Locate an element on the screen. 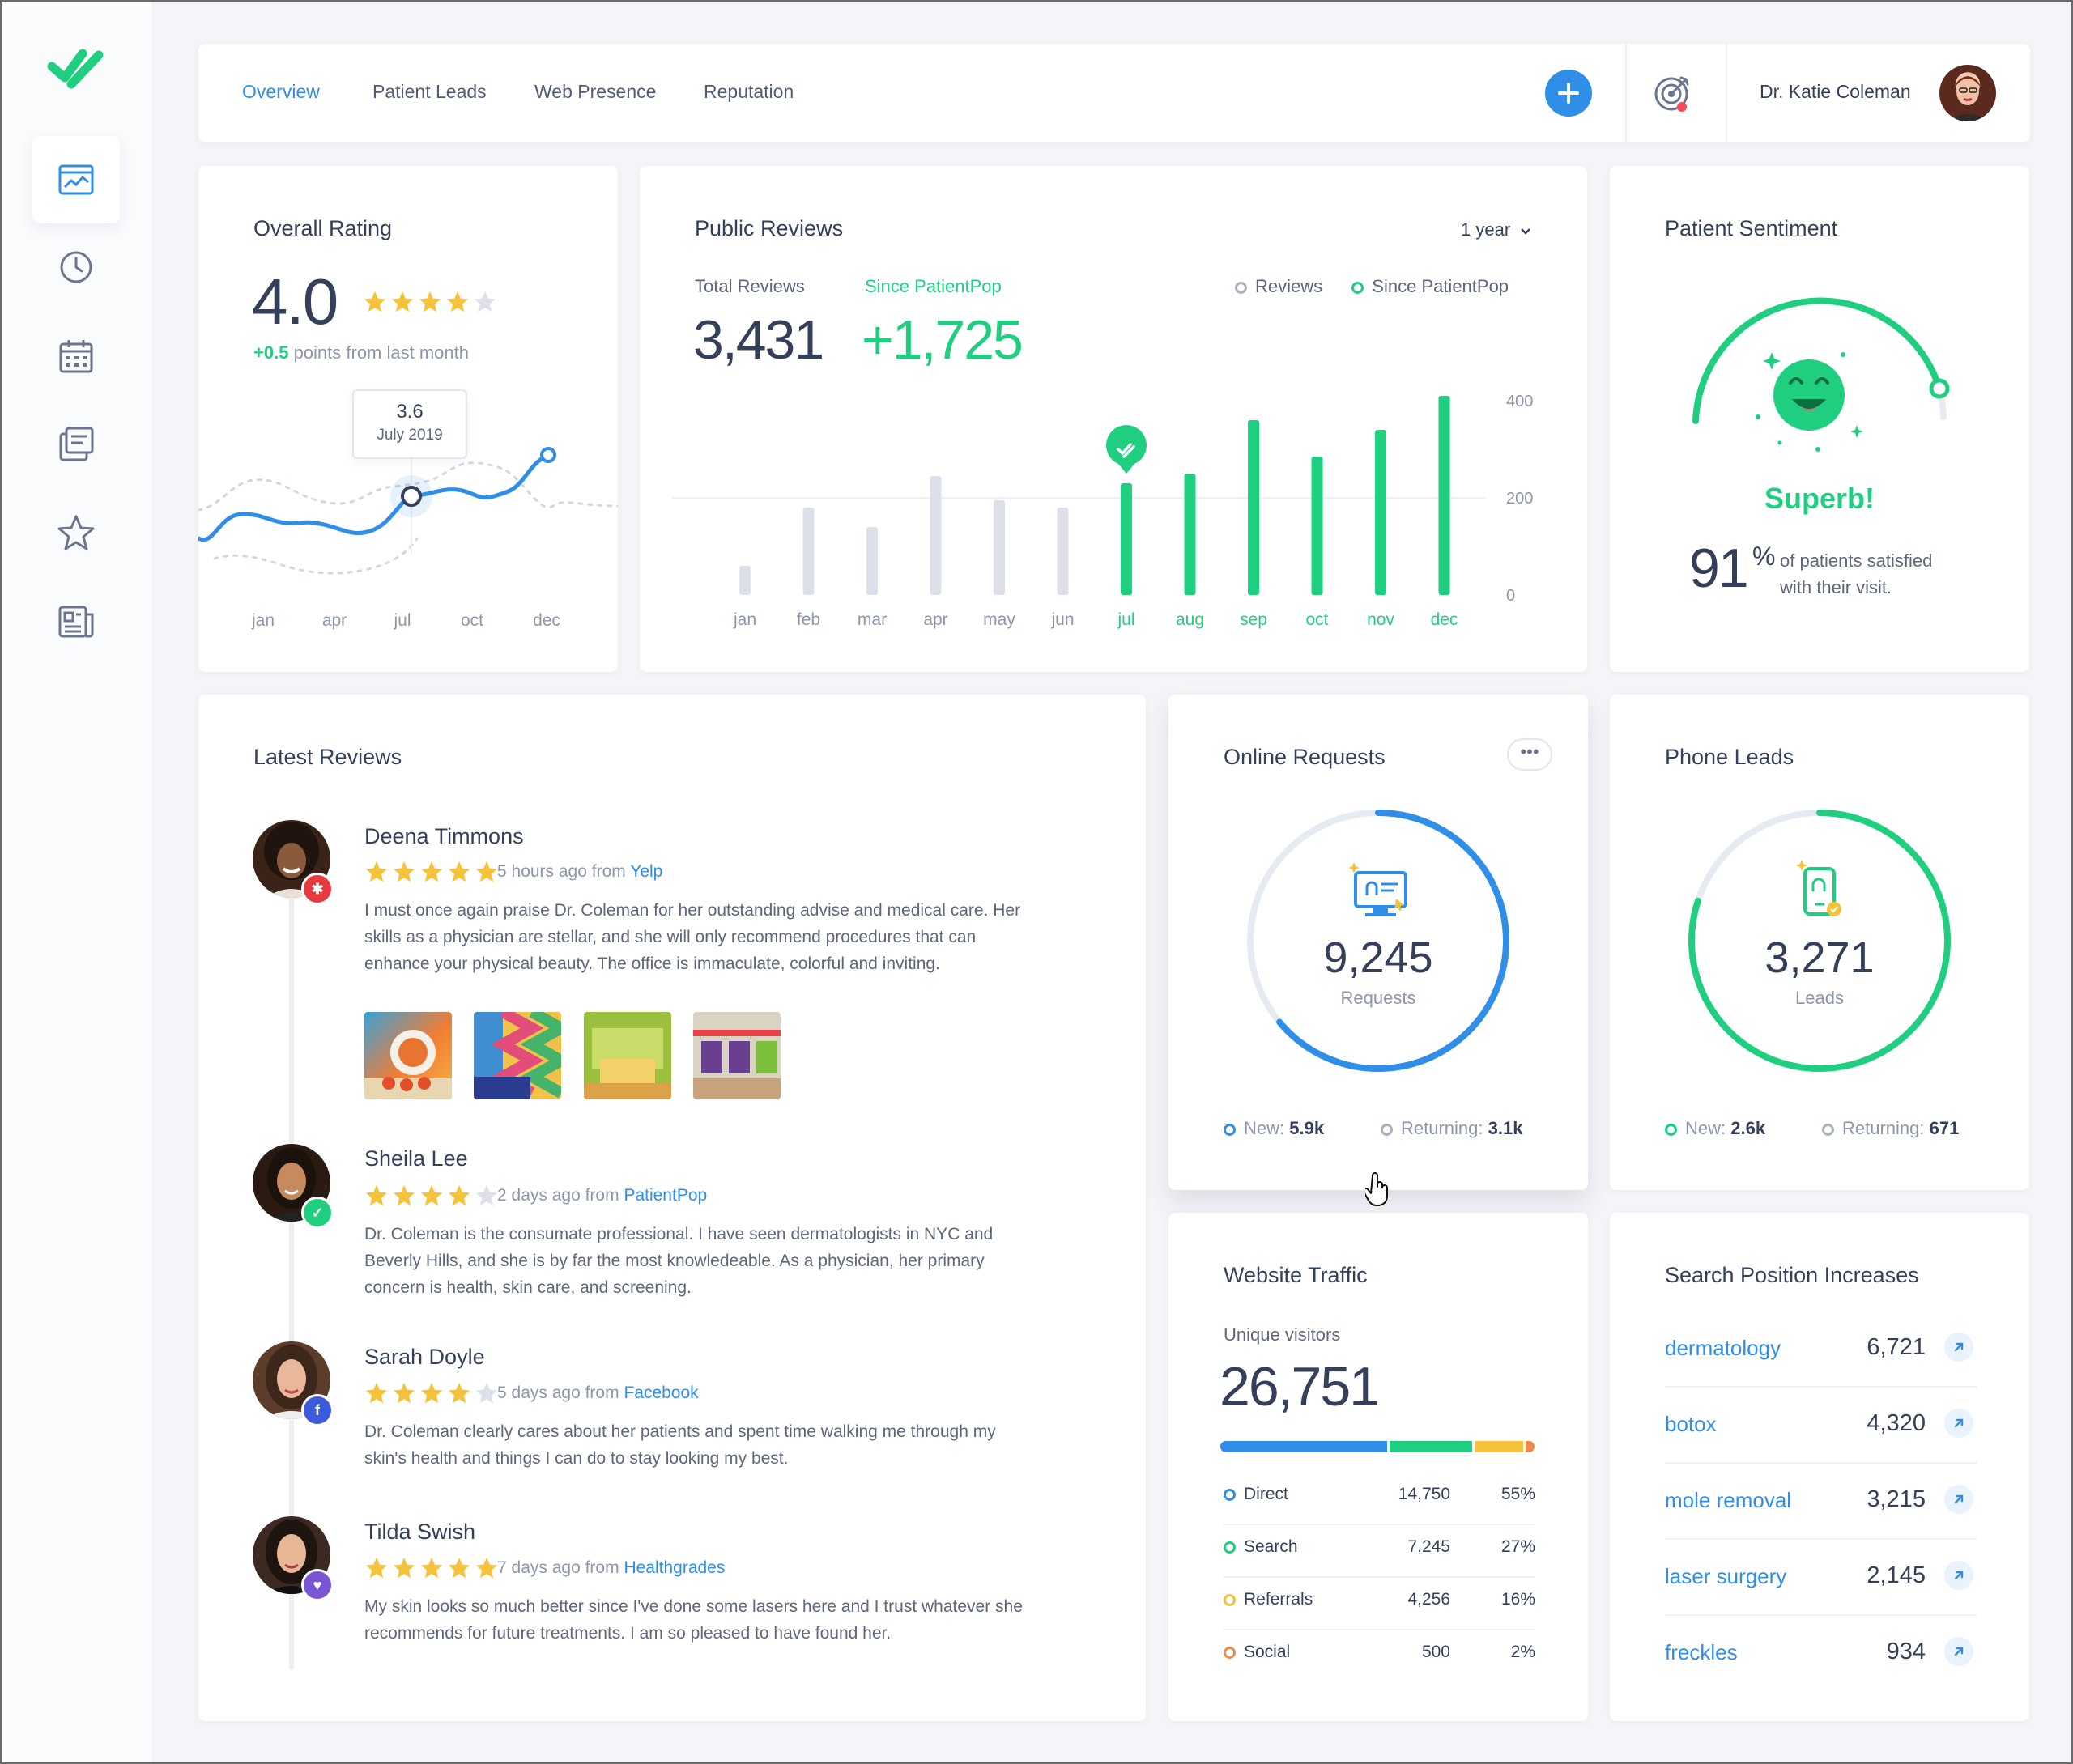  traffic-segment is located at coordinates (1498, 1446).